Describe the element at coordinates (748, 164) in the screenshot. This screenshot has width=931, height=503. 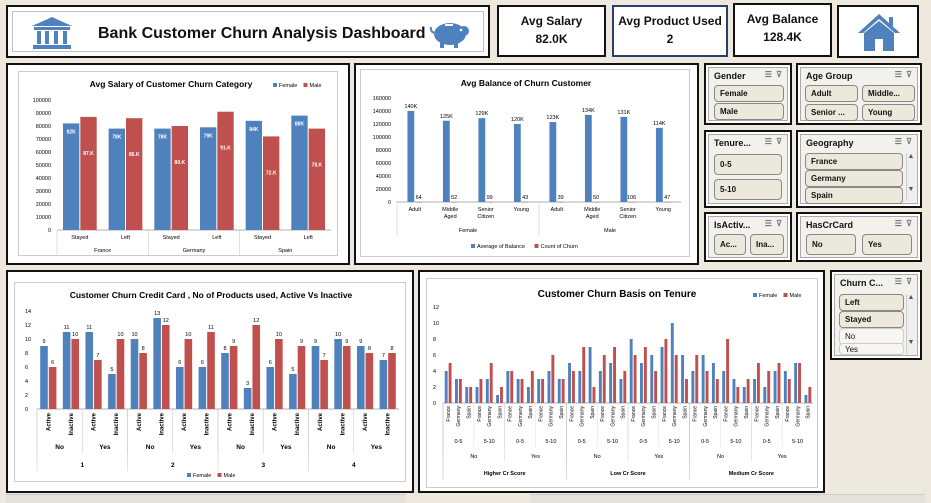
I see `slicer-item-tenure-0-5: 0-5` at that location.